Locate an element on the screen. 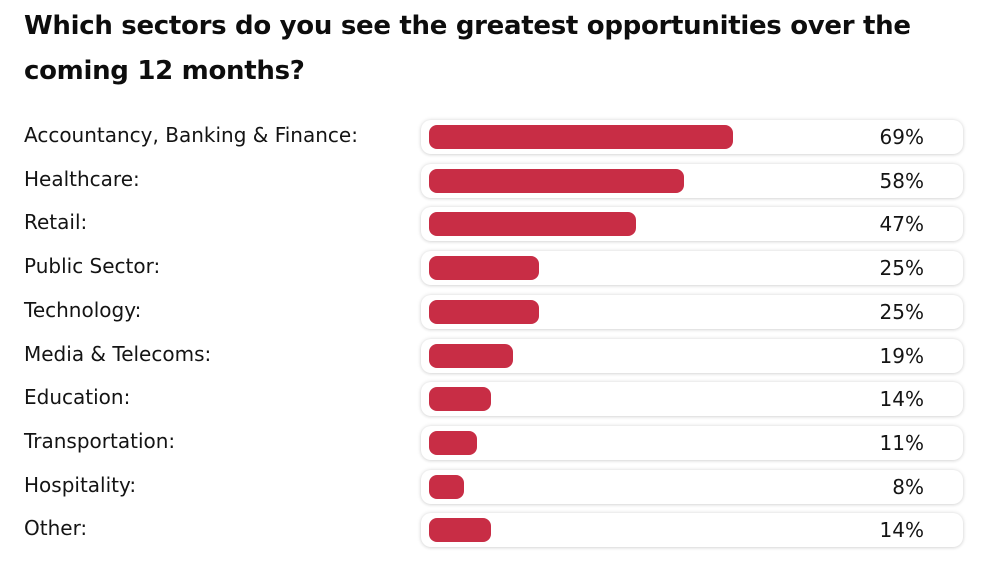 This screenshot has height=564, width=985. category-label: Technology: is located at coordinates (83, 309).